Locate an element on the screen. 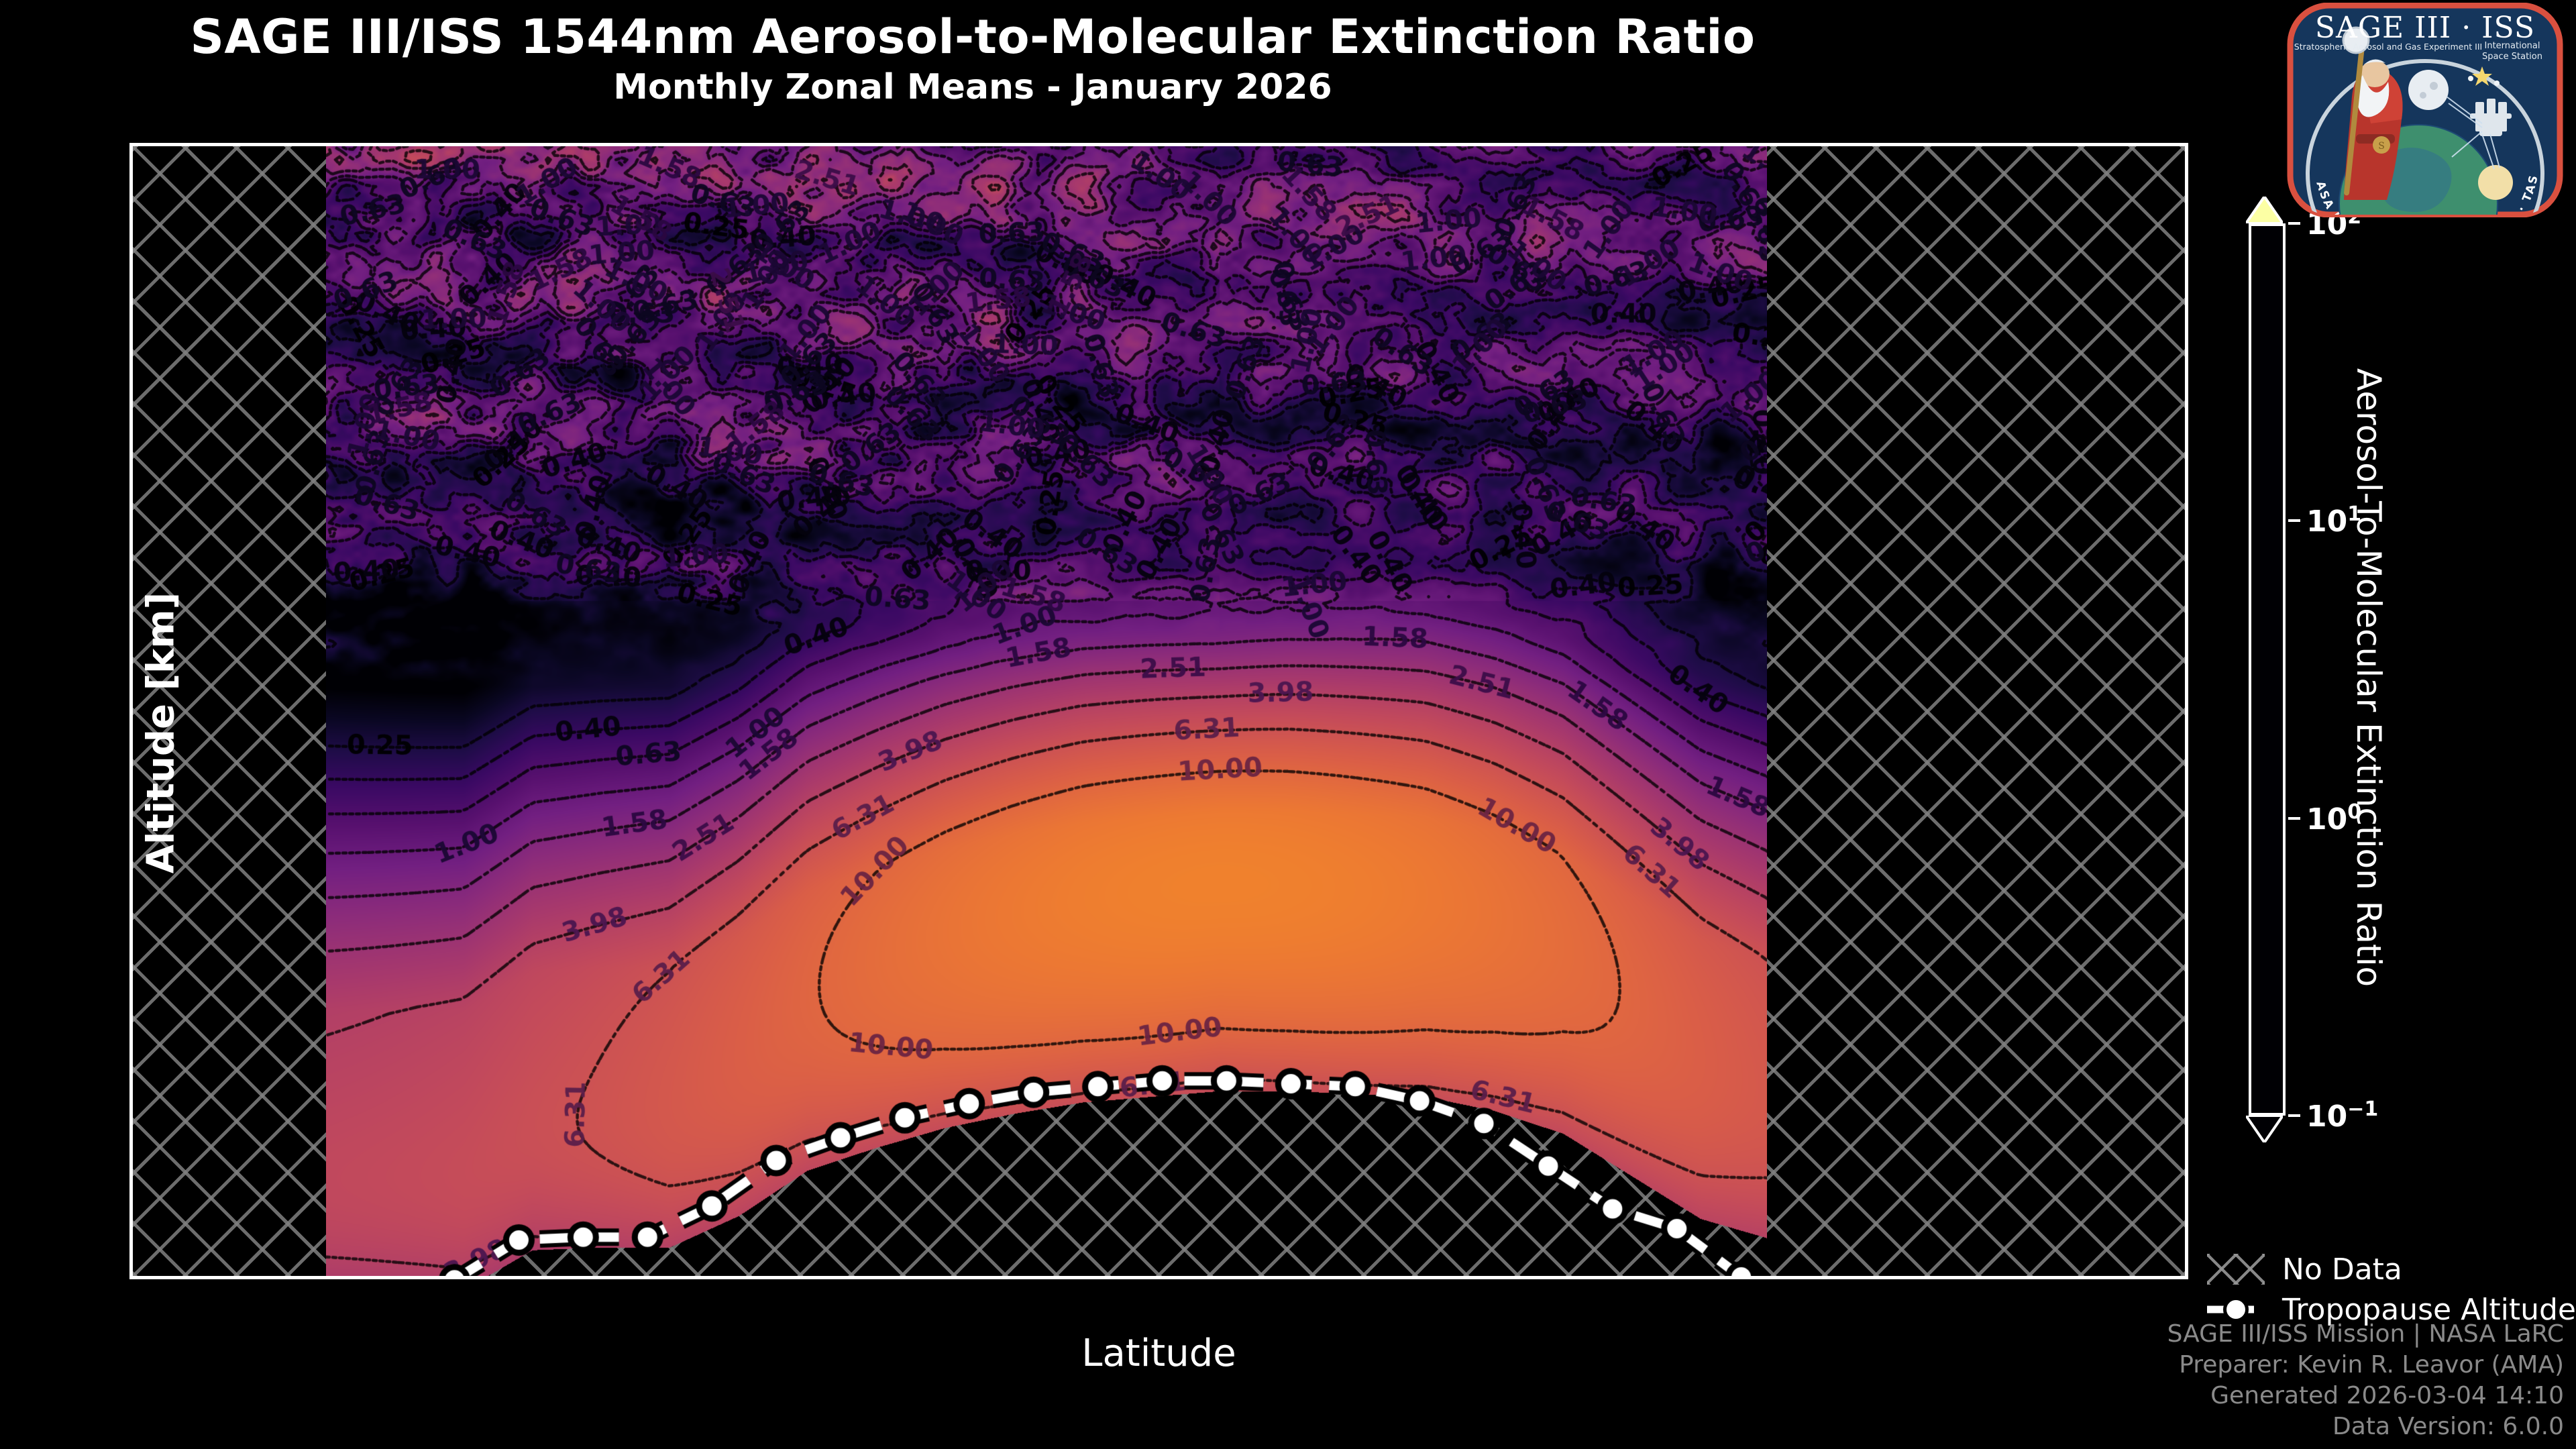 This screenshot has height=1449, width=2576. footer-line-preparer: Preparer: Kevin R. Leavor (AMA) is located at coordinates (2371, 1365).